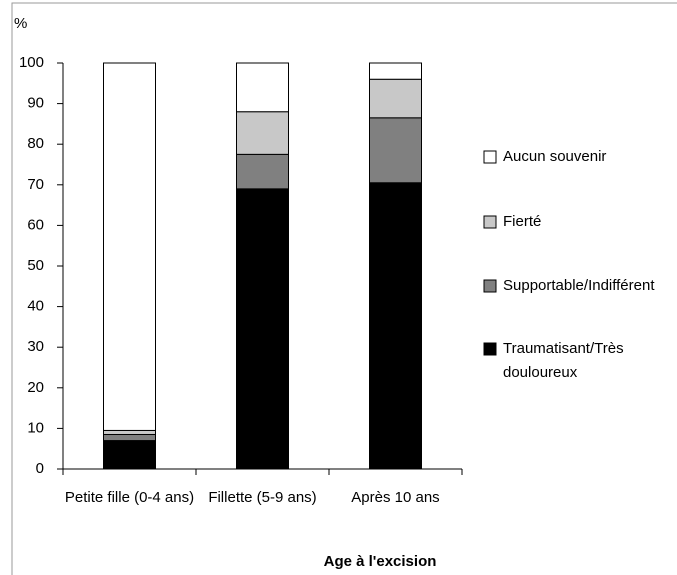 The height and width of the screenshot is (575, 677). Describe the element at coordinates (31, 62) in the screenshot. I see `y-tick-label: 100` at that location.